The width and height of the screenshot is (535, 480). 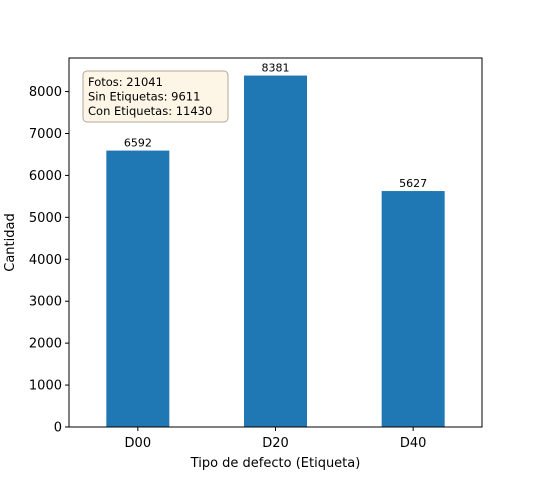 I want to click on x-axis-ticks: D00 D20 D40, so click(x=276, y=439).